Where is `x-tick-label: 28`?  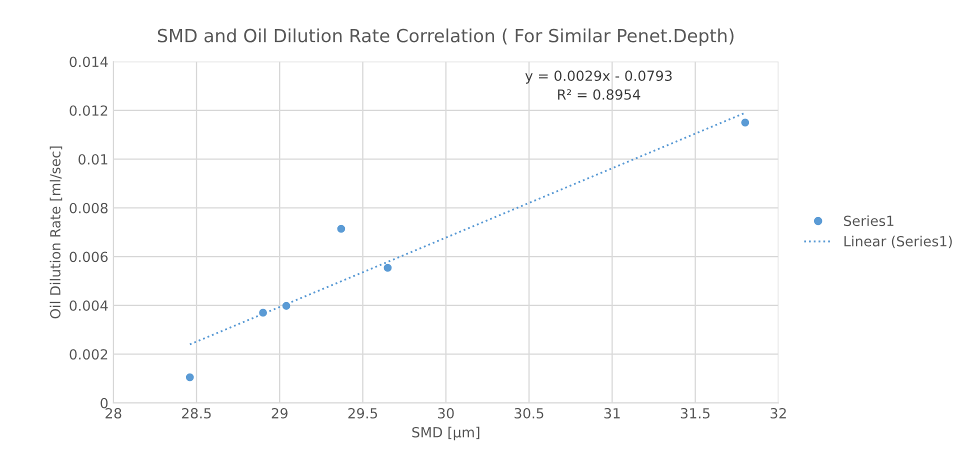
x-tick-label: 28 is located at coordinates (114, 413).